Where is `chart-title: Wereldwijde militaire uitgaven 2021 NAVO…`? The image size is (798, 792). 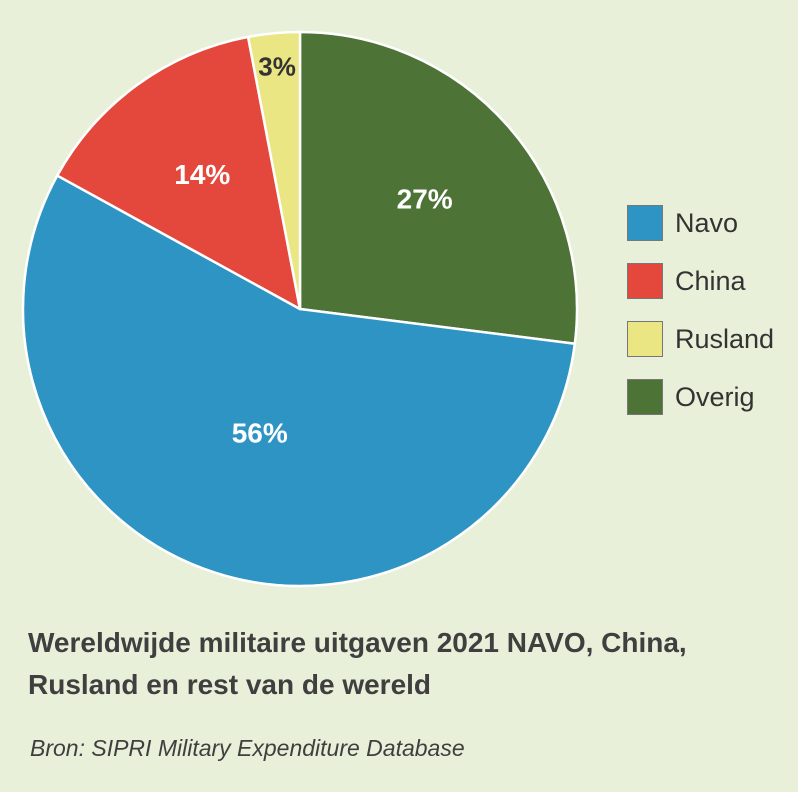 chart-title: Wereldwijde militaire uitgaven 2021 NAVO… is located at coordinates (357, 663).